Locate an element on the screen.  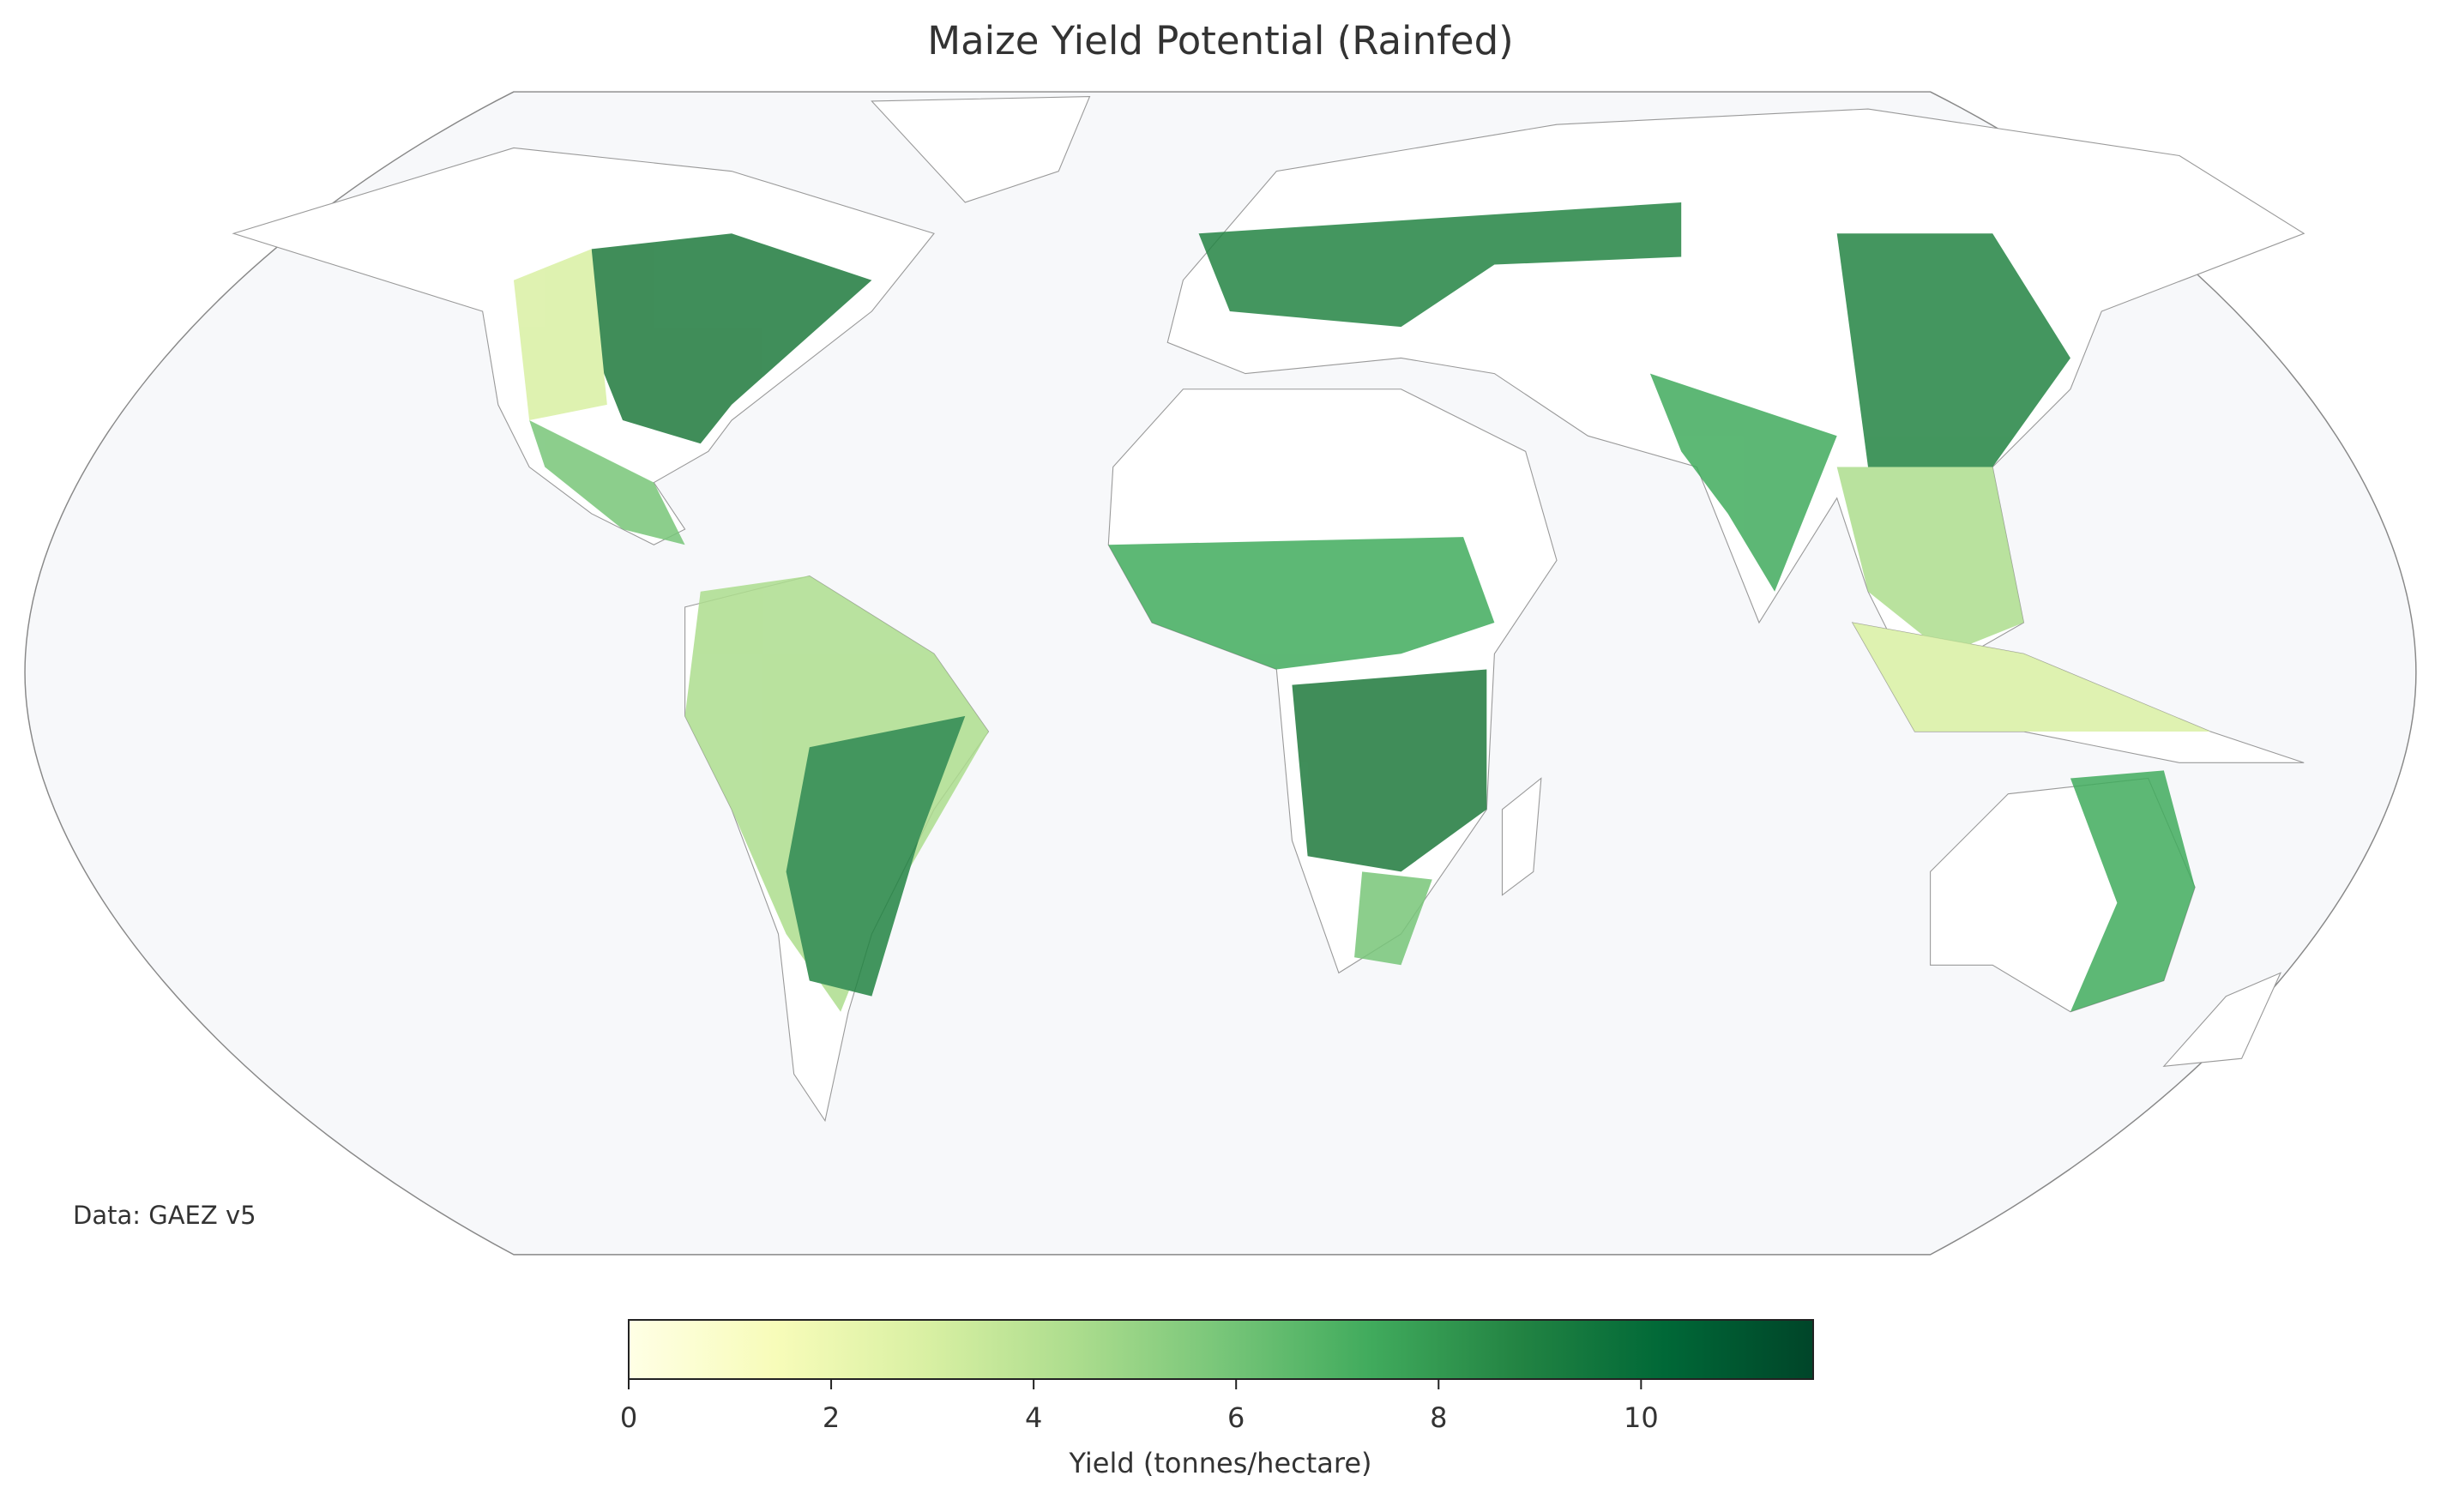
greenland is located at coordinates (981, 149).